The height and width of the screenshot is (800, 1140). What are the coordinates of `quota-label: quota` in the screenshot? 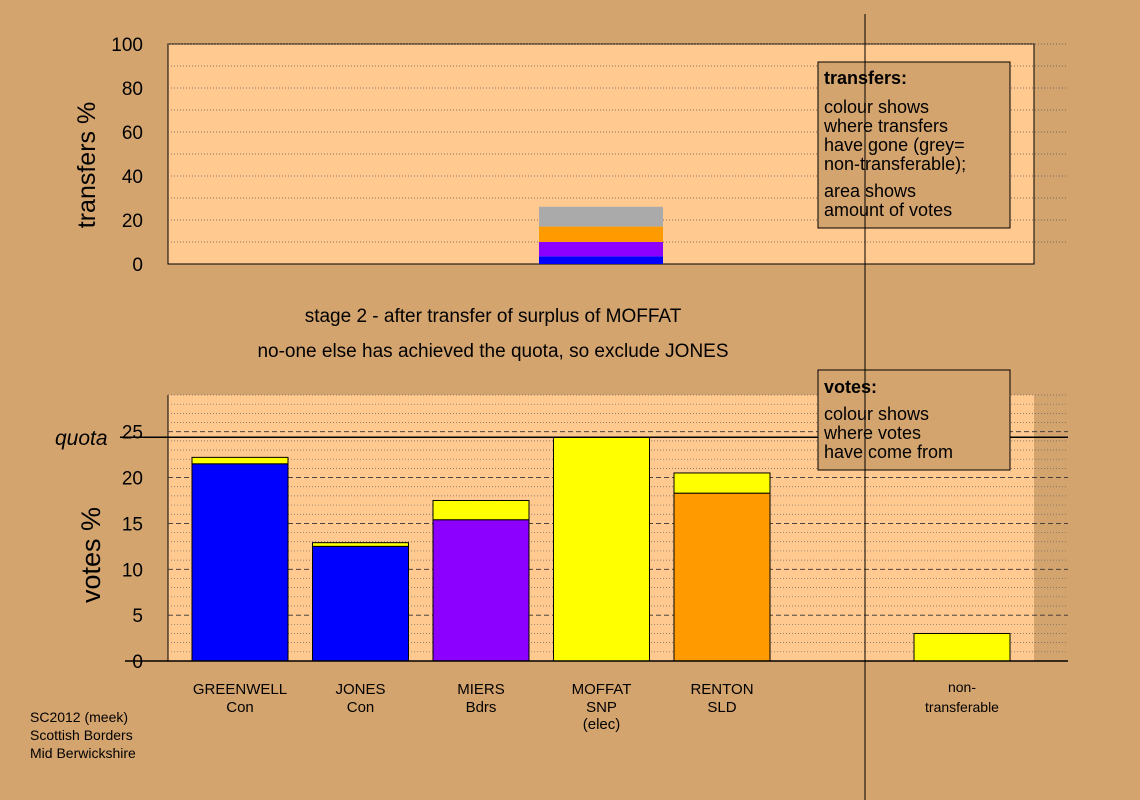 It's located at (81, 438).